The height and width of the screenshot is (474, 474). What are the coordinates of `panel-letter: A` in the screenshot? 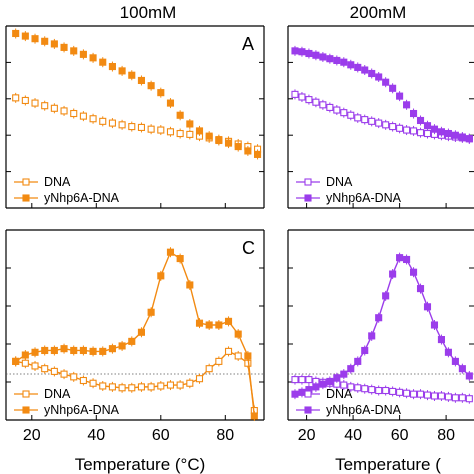 It's located at (248, 44).